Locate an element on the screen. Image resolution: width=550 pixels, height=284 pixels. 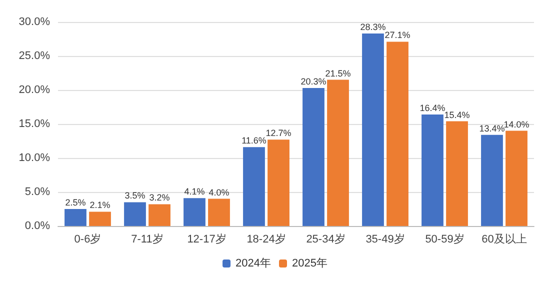
data-label: 20.3% is located at coordinates (313, 81).